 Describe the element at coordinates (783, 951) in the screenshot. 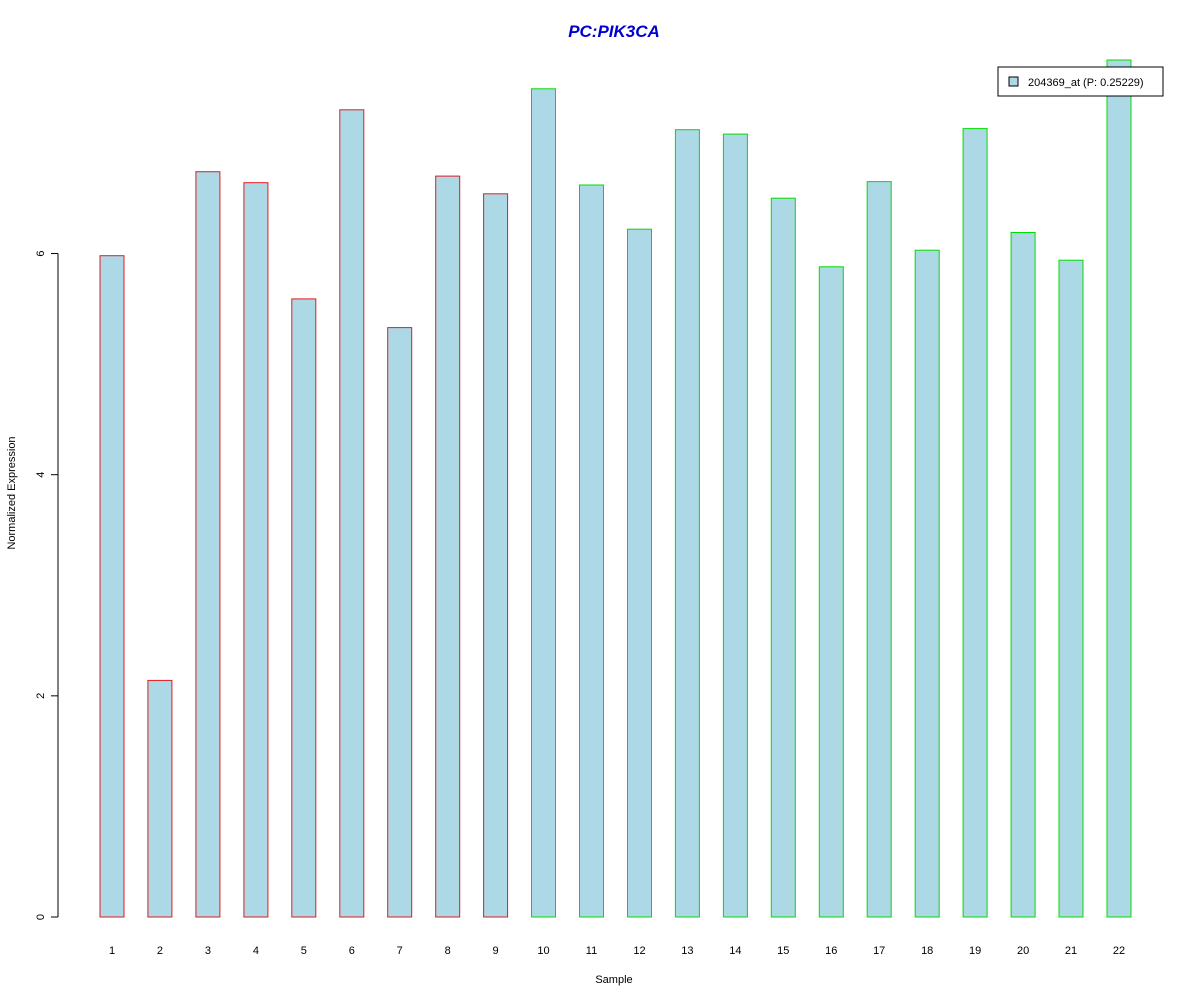

I see `x-tick-label: 15` at that location.